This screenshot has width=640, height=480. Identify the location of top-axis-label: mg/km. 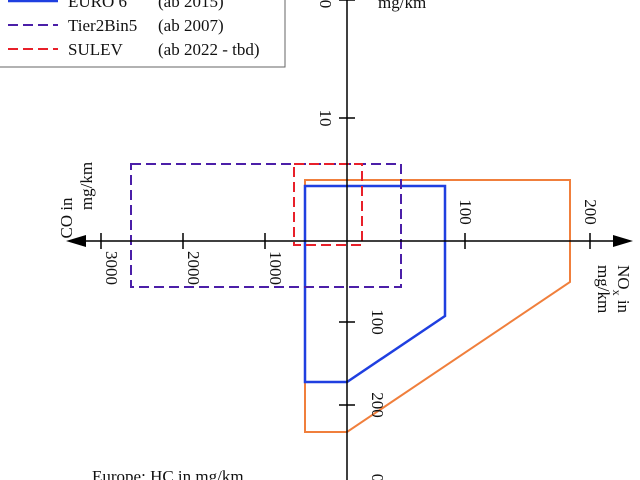
(402, 6).